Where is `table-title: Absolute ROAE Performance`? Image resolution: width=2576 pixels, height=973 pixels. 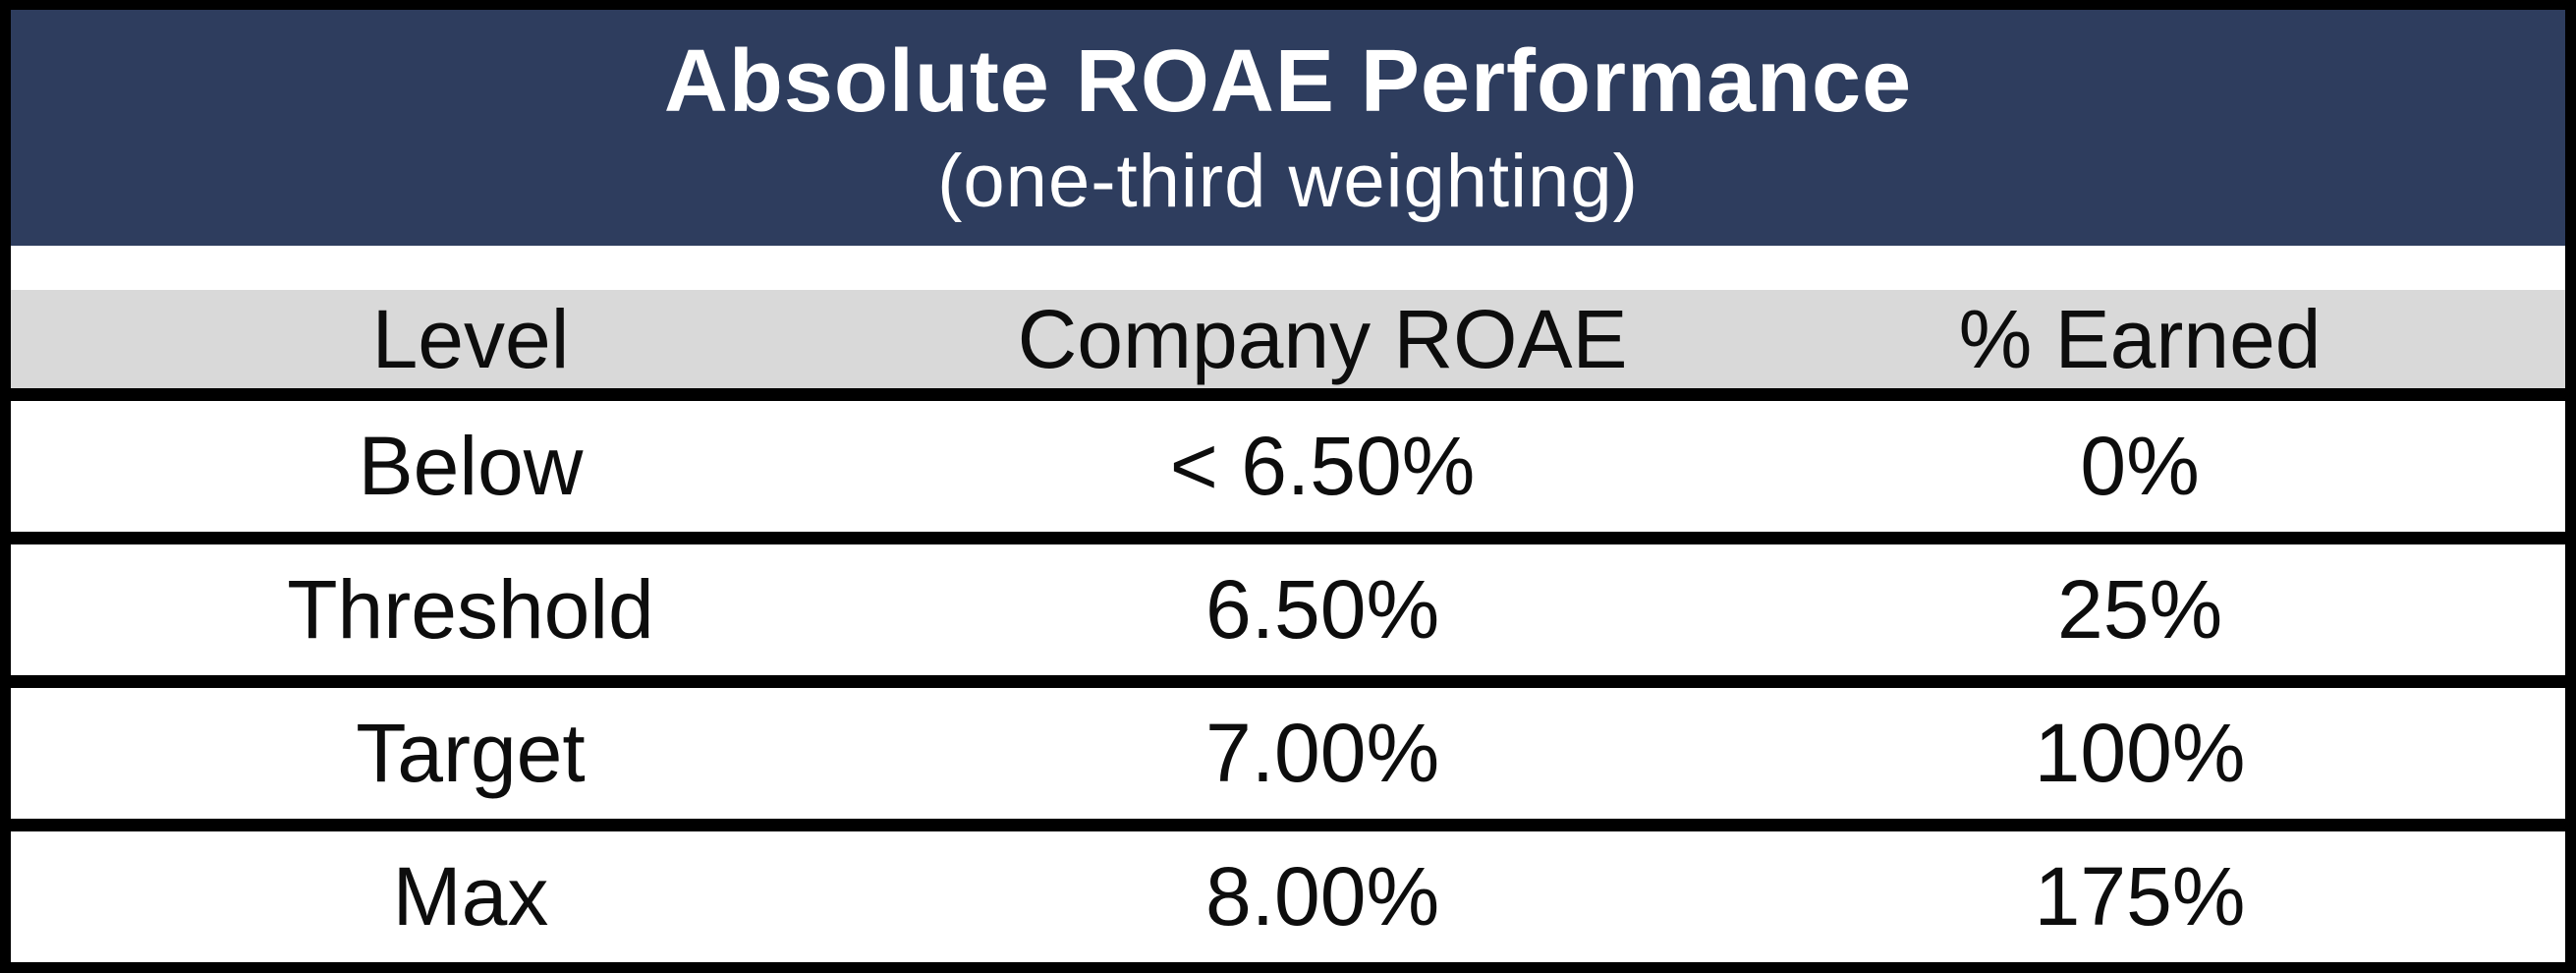
table-title: Absolute ROAE Performance is located at coordinates (1288, 81).